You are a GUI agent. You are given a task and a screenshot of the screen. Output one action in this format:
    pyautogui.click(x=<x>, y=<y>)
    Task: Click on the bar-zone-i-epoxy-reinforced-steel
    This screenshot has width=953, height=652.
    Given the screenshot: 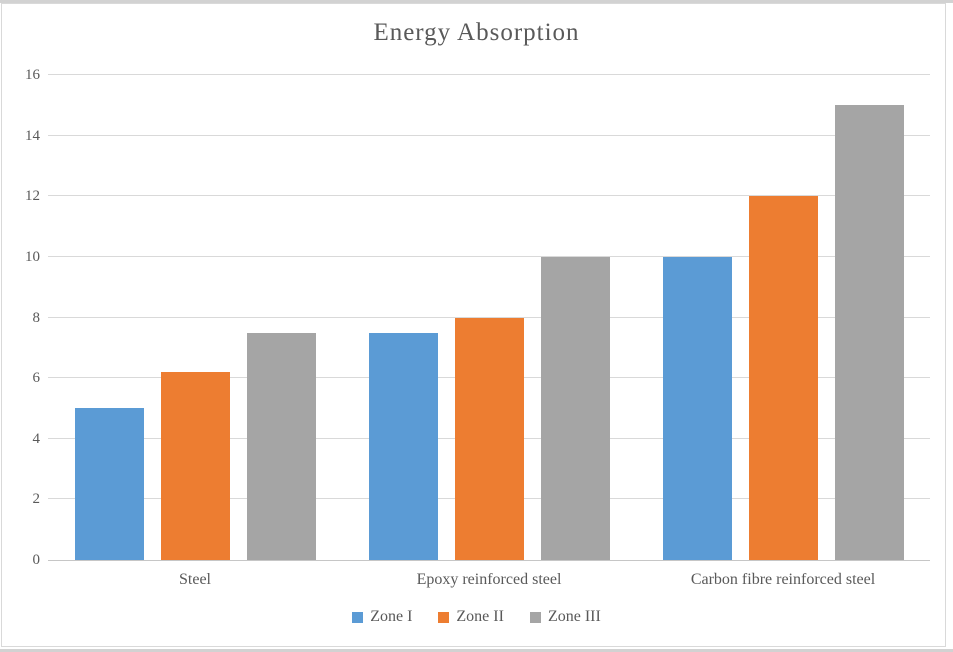 What is the action you would take?
    pyautogui.click(x=403, y=446)
    